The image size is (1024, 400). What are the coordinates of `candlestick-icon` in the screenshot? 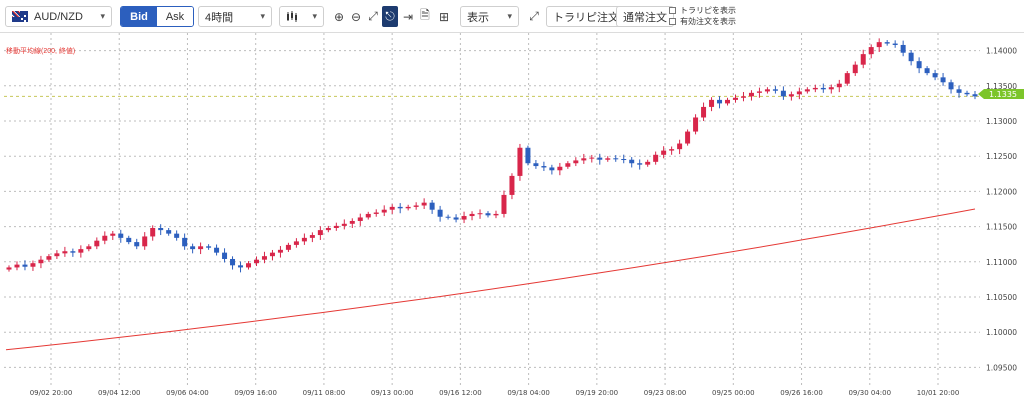 It's located at (292, 16).